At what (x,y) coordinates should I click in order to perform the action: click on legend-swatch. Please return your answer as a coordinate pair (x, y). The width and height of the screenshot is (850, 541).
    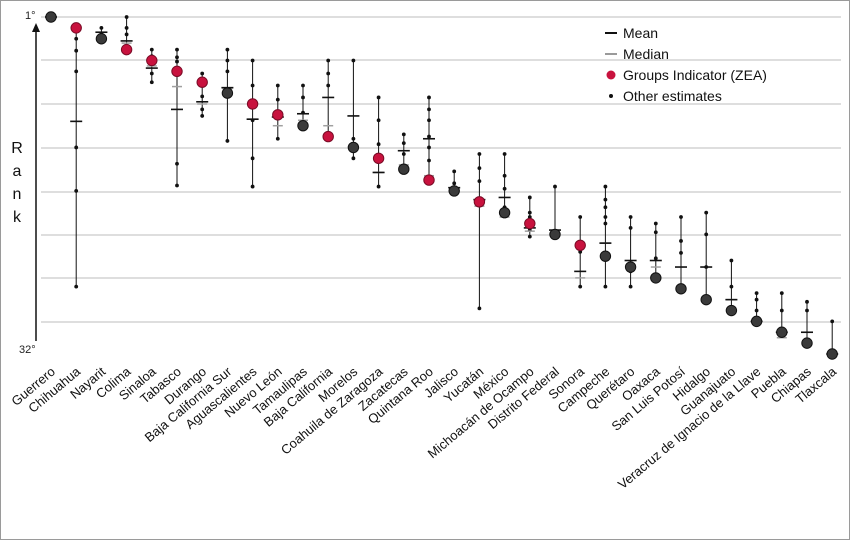
    Looking at the image, I should click on (611, 96).